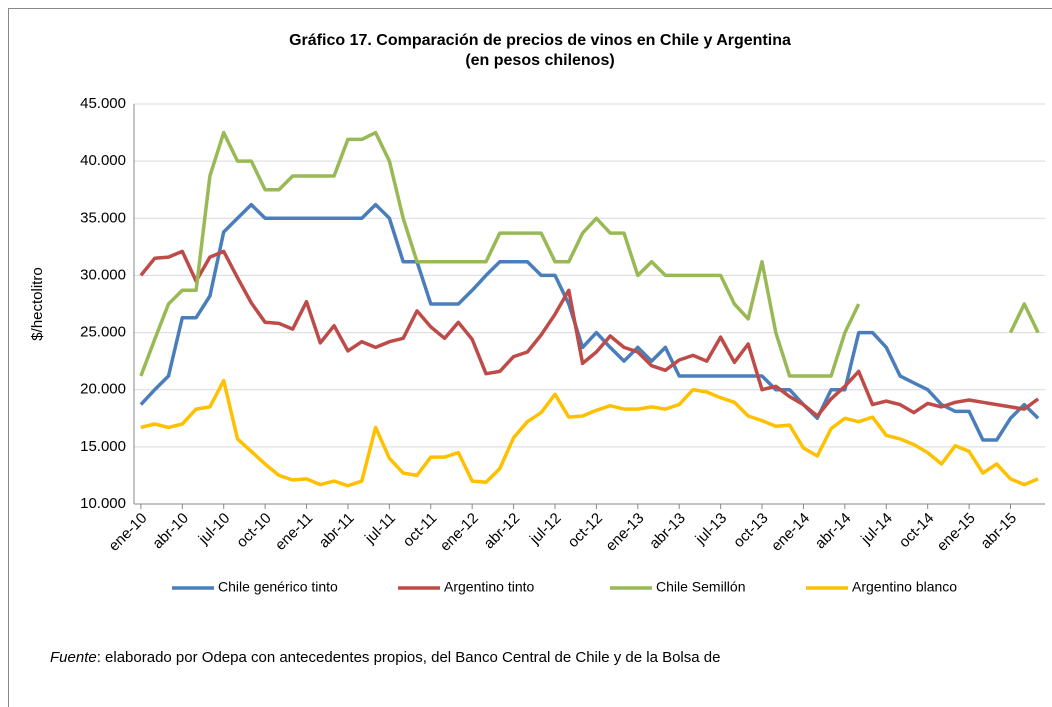  What do you see at coordinates (214, 529) in the screenshot?
I see `x-tick-label: jul-10` at bounding box center [214, 529].